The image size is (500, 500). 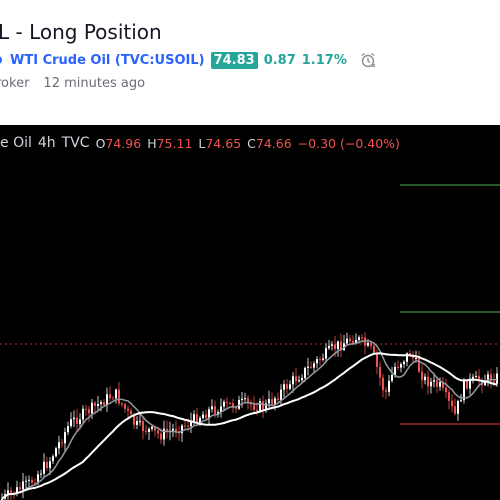 I want to click on price-change: 0.87, so click(x=279, y=60).